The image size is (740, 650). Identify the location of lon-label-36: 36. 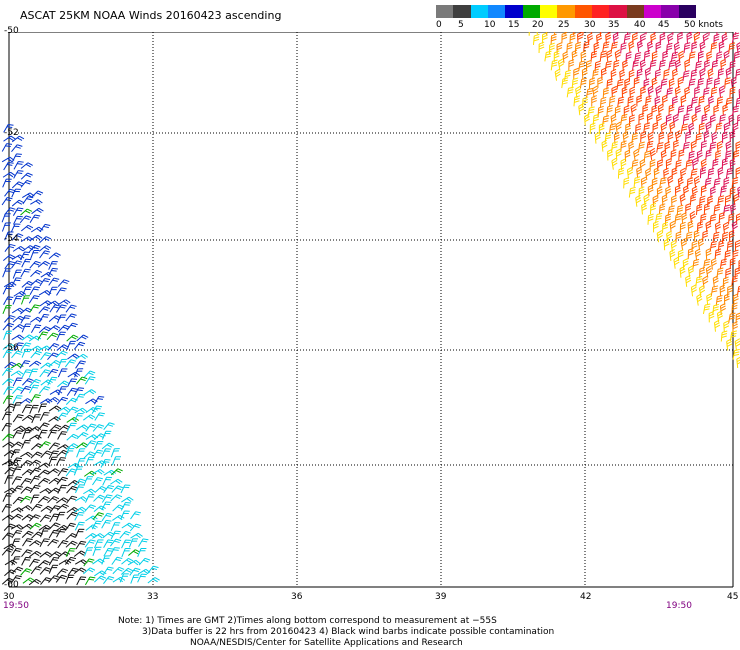
(297, 597).